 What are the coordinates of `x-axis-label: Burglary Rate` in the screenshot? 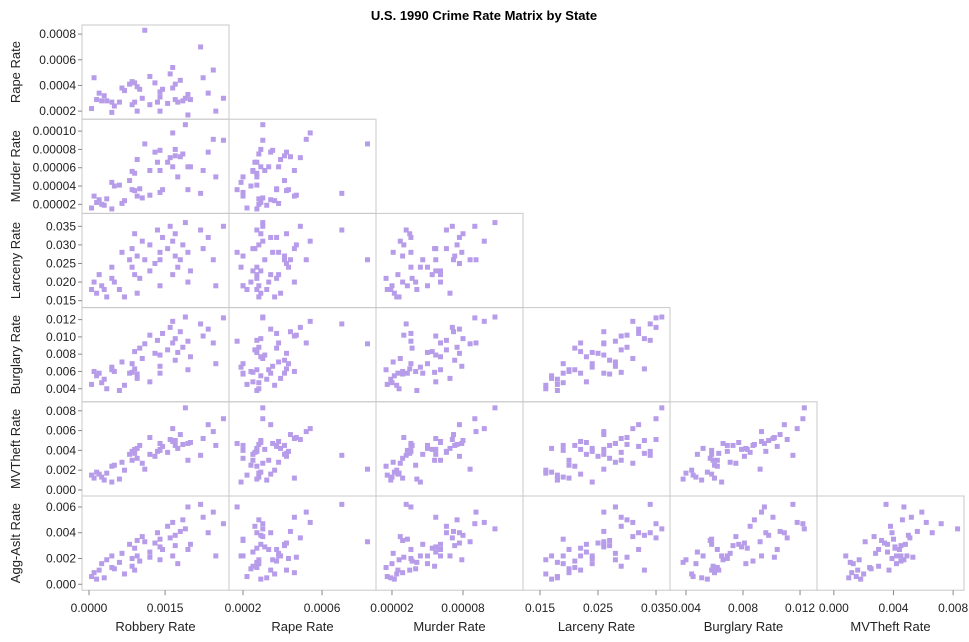 It's located at (743, 626).